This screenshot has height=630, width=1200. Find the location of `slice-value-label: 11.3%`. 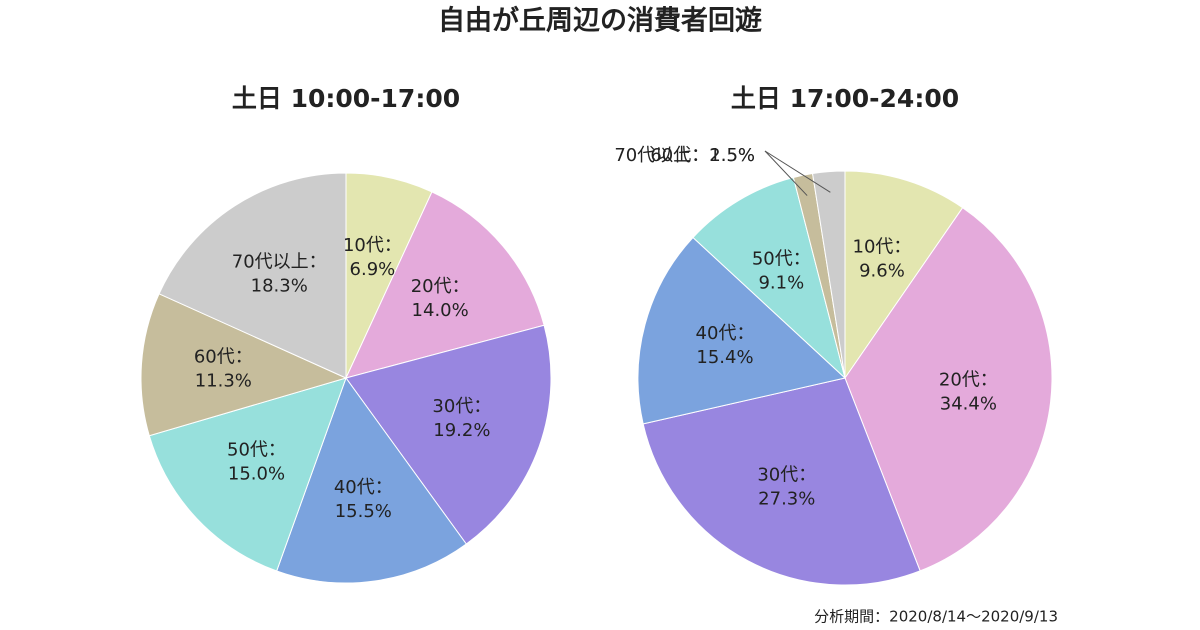

slice-value-label: 11.3% is located at coordinates (223, 381).